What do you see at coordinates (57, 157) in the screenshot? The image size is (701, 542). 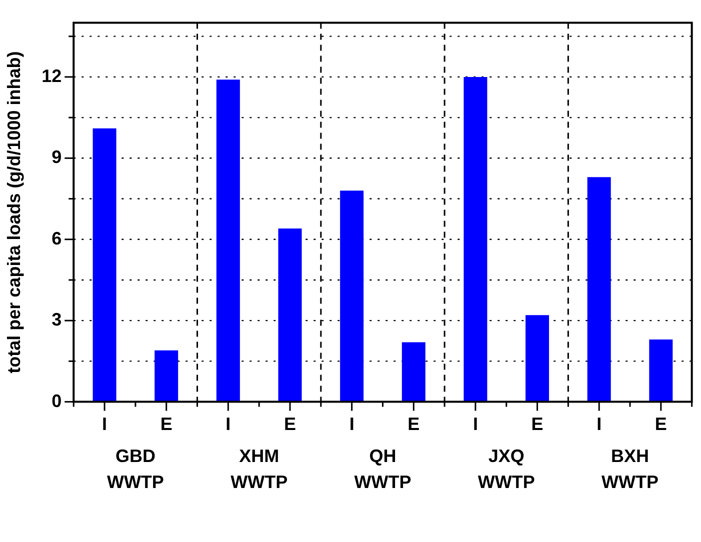 I see `y-tick-label: 9` at bounding box center [57, 157].